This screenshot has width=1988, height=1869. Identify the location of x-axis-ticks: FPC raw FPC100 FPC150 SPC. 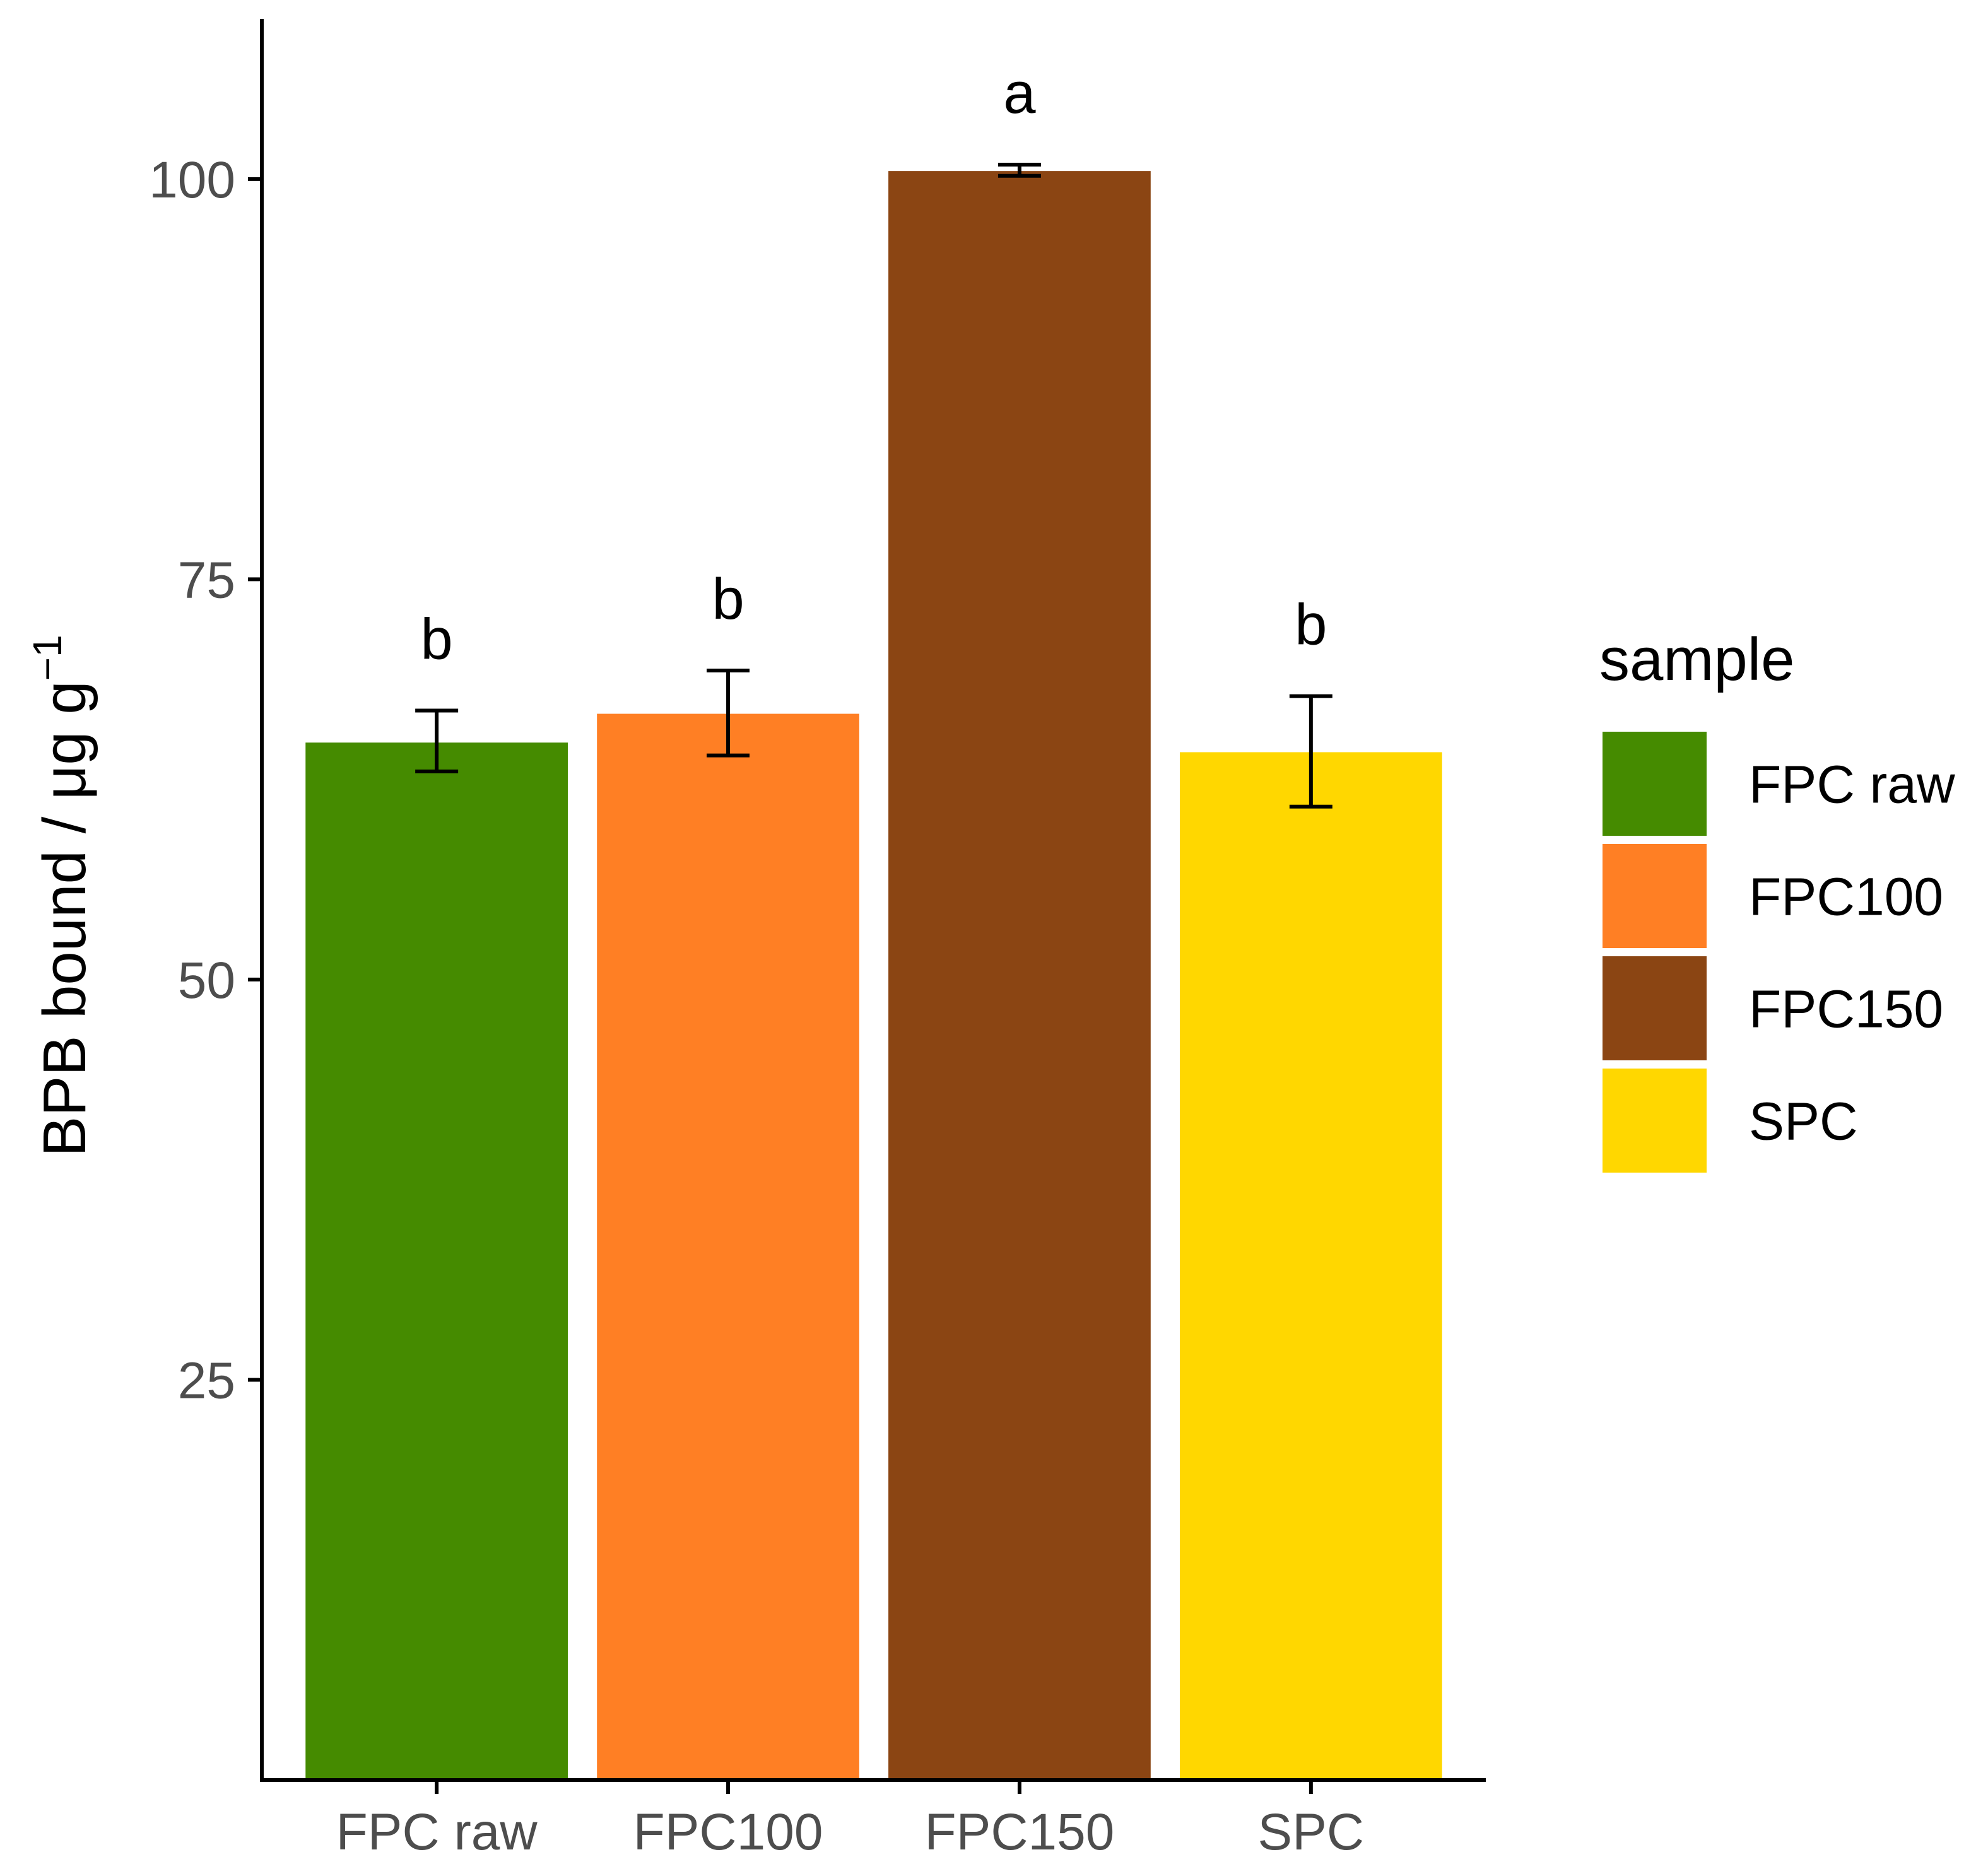
(850, 1820).